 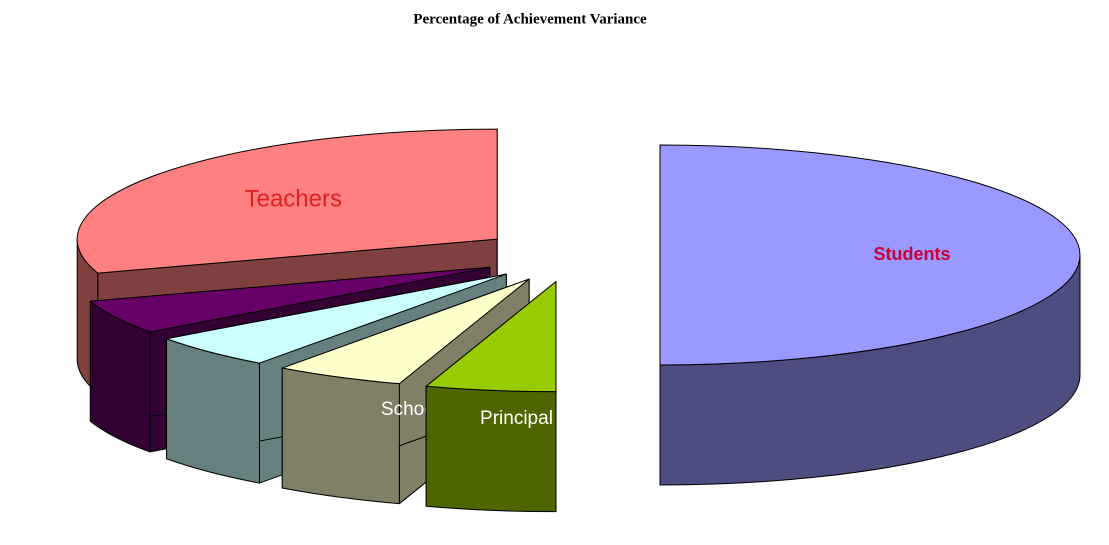 I want to click on slice-label: Students, so click(x=911, y=254).